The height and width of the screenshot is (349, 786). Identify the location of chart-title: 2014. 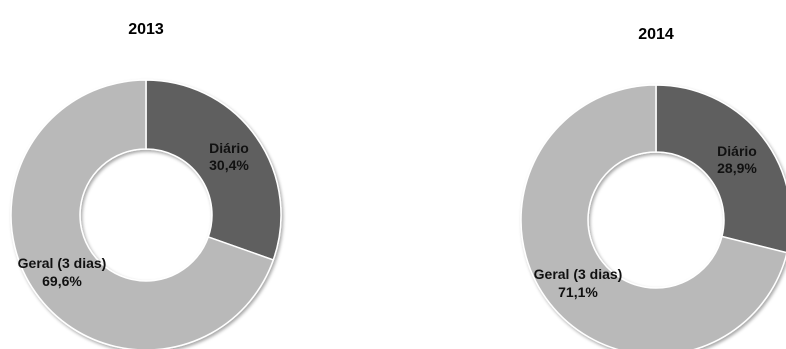
(656, 34).